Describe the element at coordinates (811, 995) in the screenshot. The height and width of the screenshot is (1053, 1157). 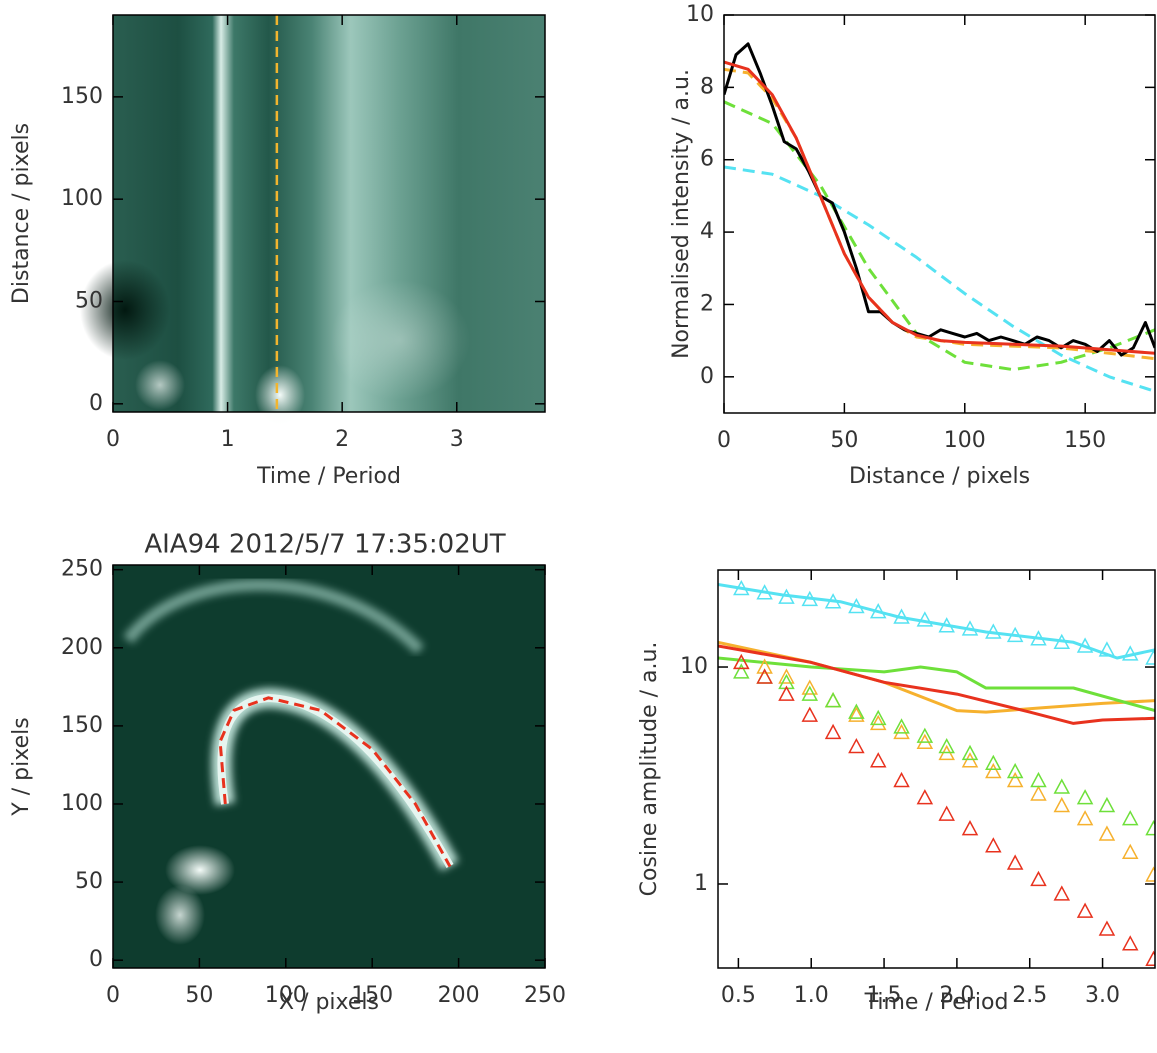
I see `x-tick-label: 1.0` at that location.